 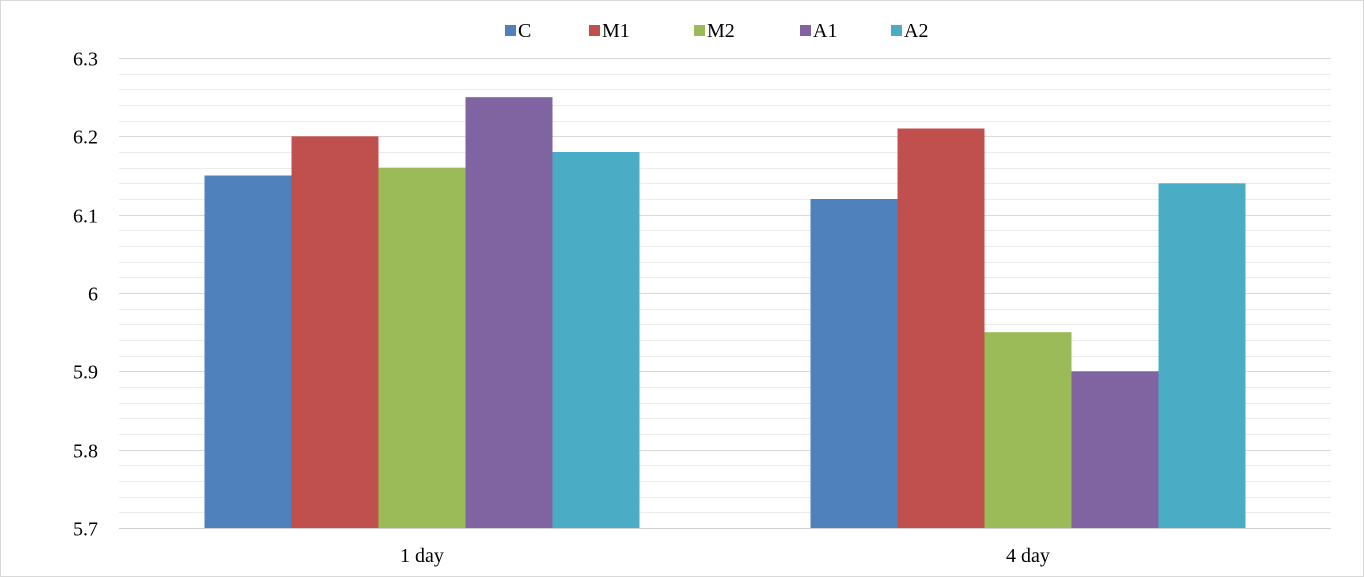 What do you see at coordinates (721, 31) in the screenshot?
I see `legend-label-m2: M2` at bounding box center [721, 31].